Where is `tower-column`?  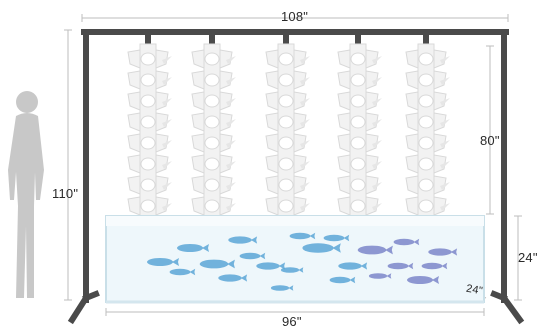 tower-column is located at coordinates (286, 134).